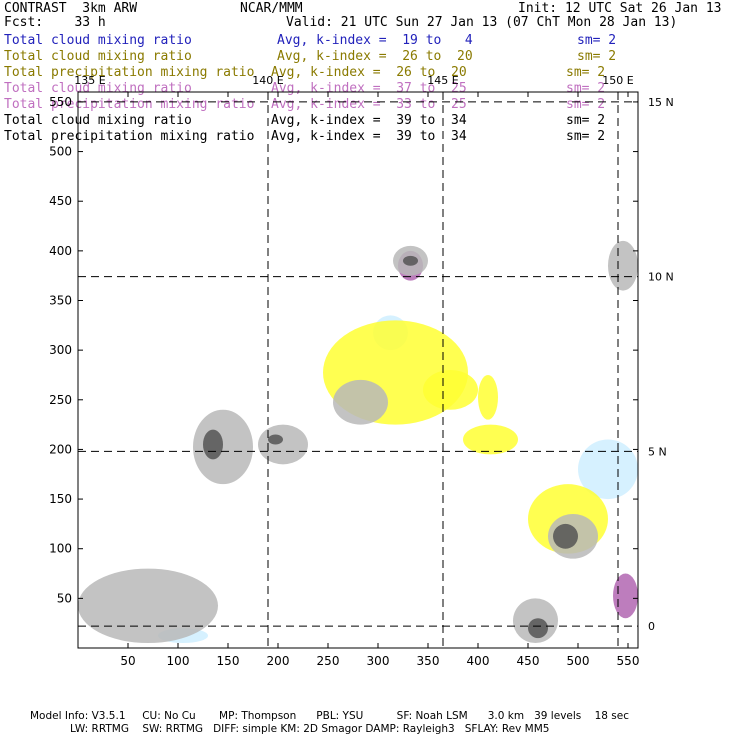  I want to click on model-title: CONTRAST 3km ARW, so click(71, 8).